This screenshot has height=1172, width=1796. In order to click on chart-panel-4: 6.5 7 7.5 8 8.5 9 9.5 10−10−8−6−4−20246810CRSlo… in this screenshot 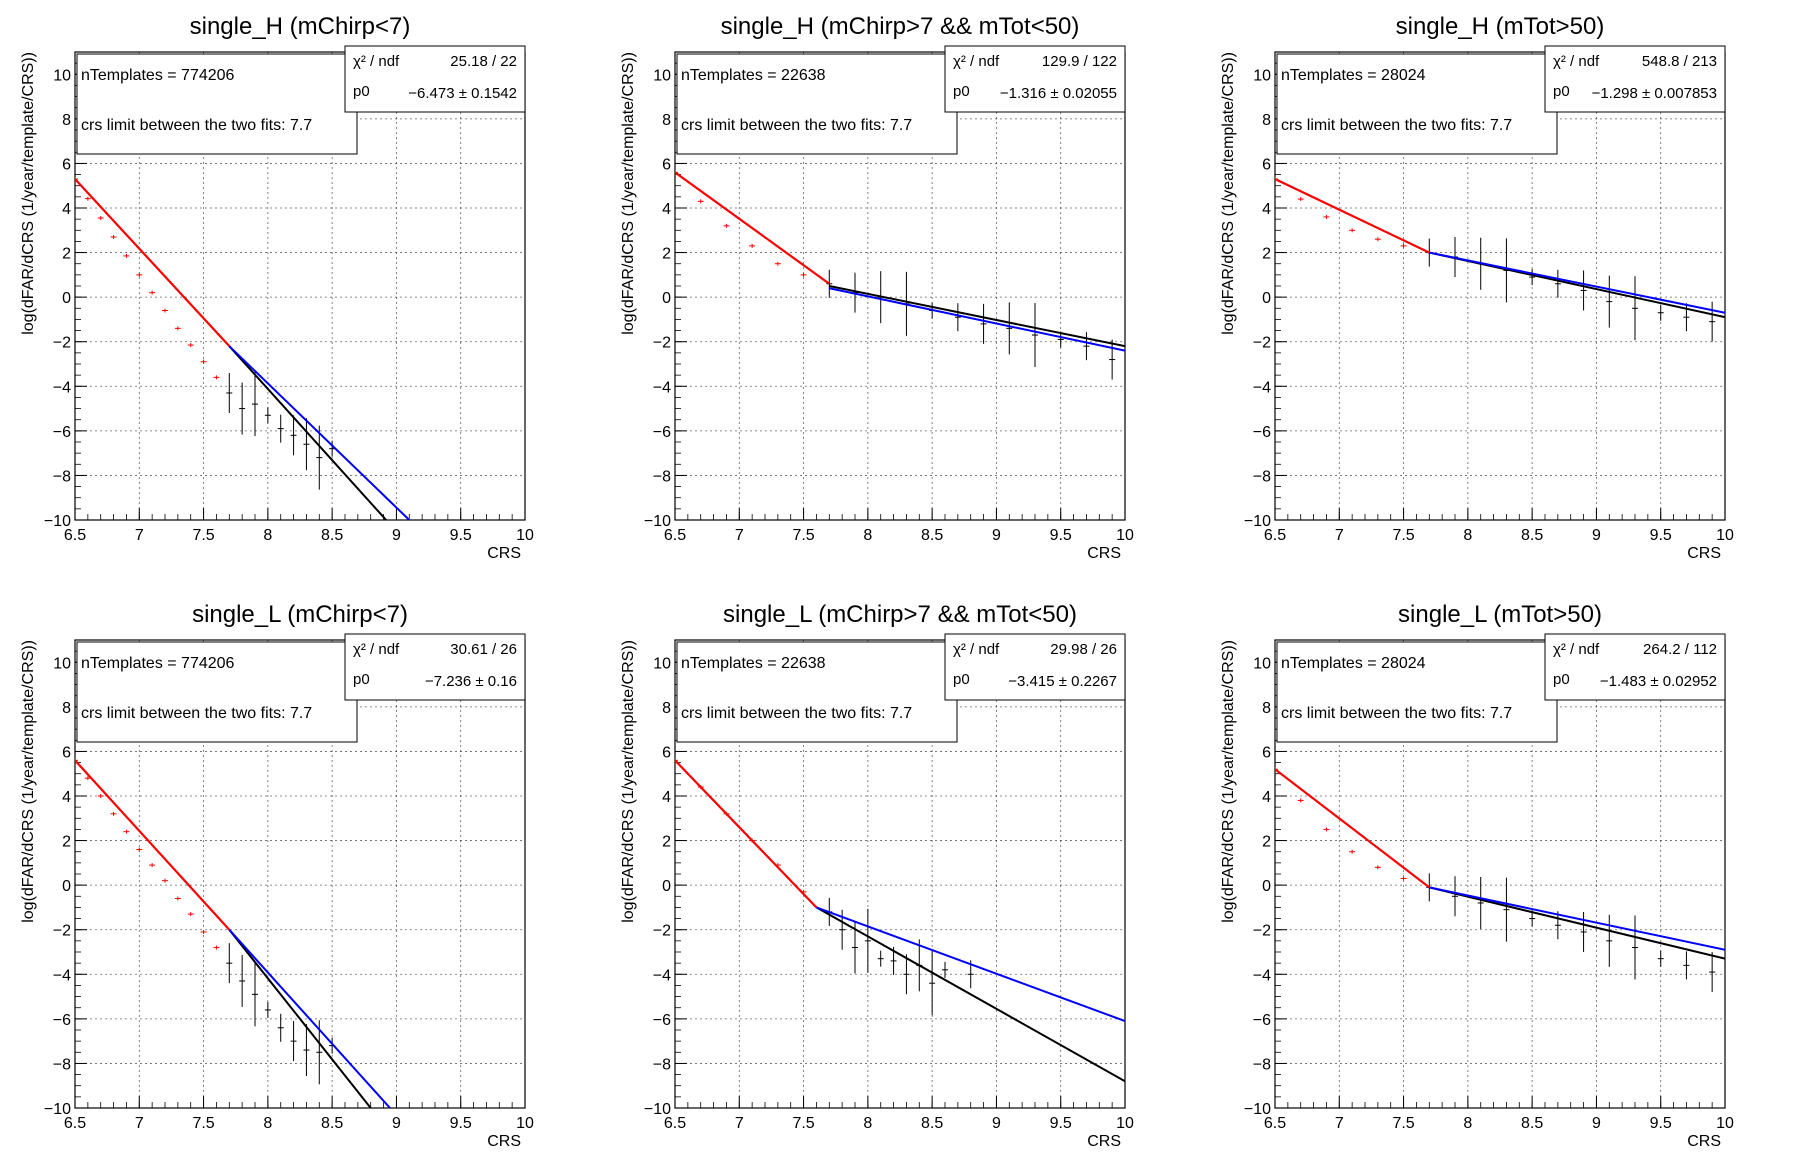, I will do `click(277, 875)`.